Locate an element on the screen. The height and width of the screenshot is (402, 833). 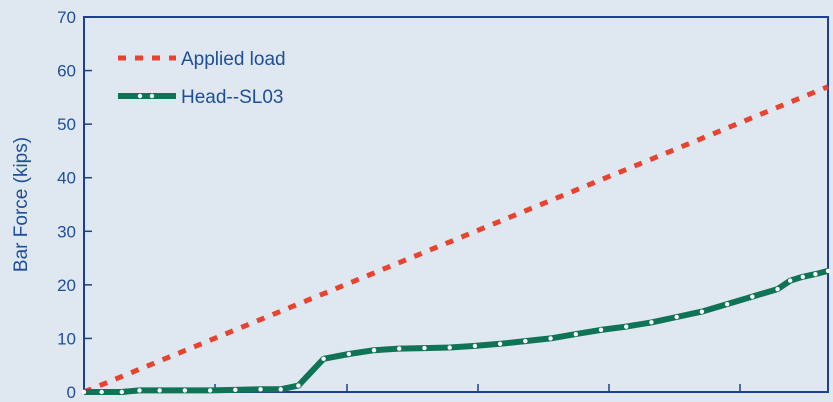
legend: Applied load Head--SL03 is located at coordinates (202, 78).